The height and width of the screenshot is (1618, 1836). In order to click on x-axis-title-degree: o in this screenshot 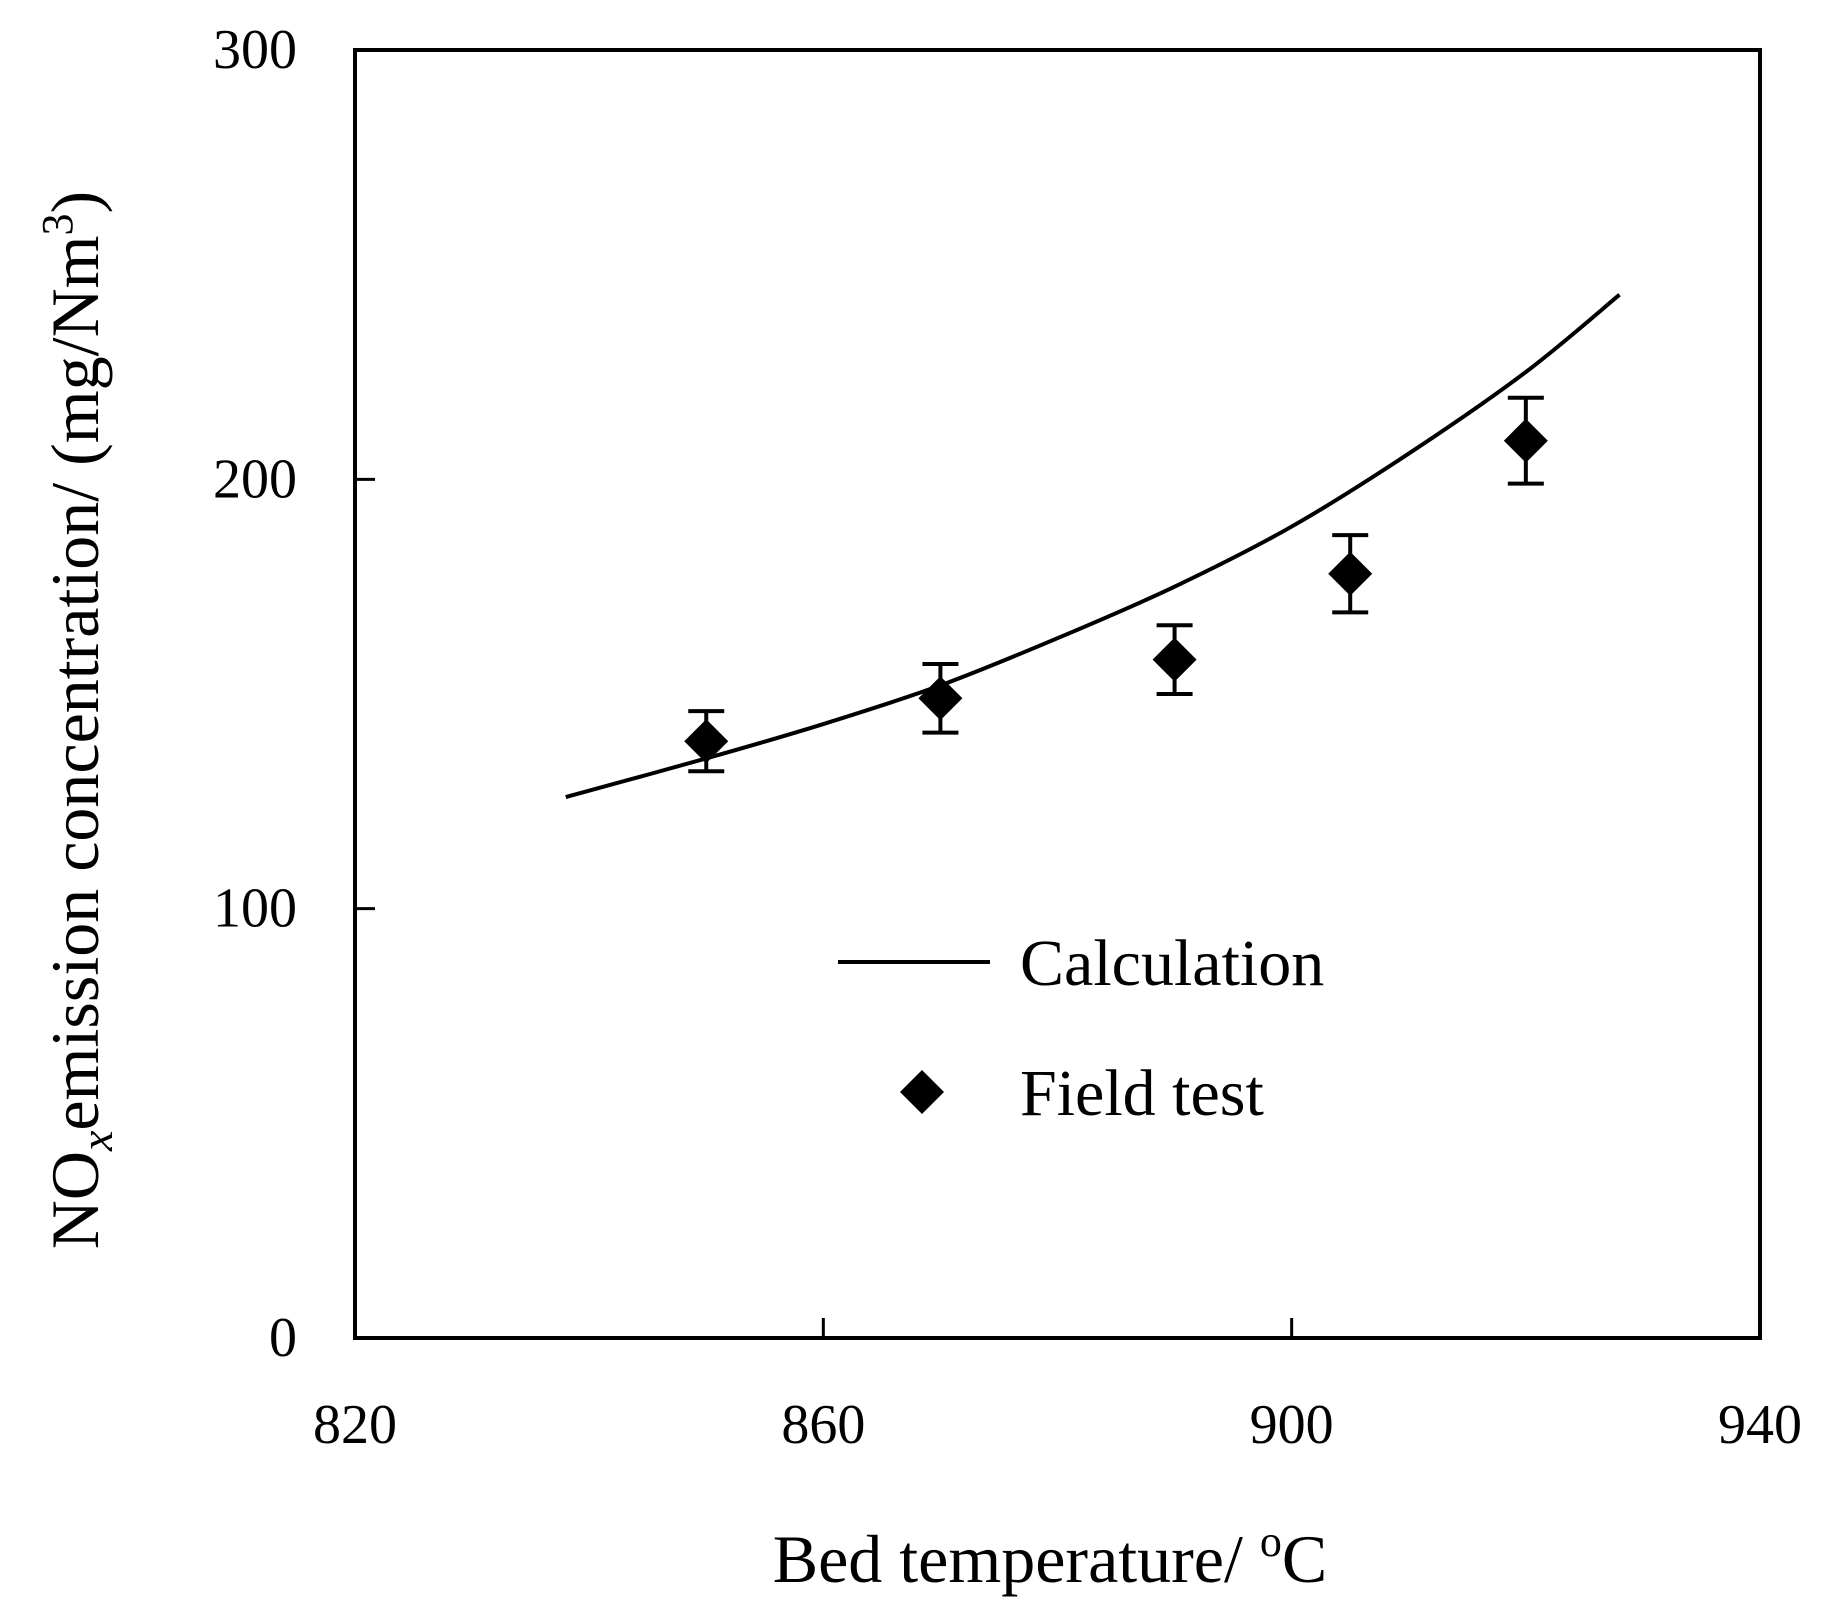, I will do `click(1271, 1541)`.